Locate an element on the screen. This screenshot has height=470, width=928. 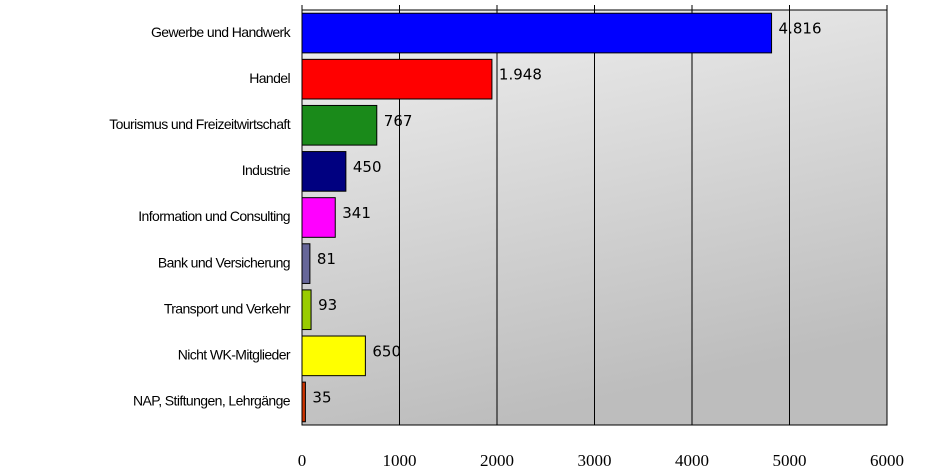
value-label: 650 is located at coordinates (386, 351).